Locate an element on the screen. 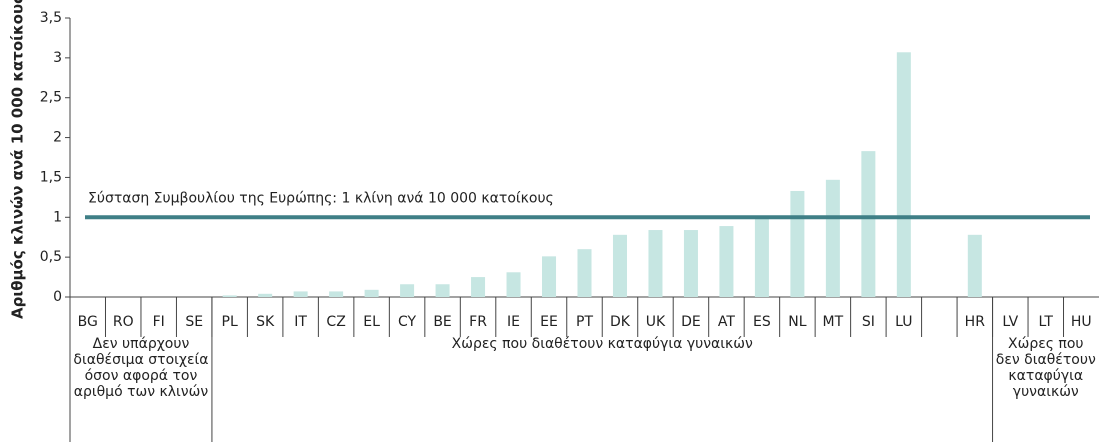  x-tick-label: LT is located at coordinates (1046, 322).